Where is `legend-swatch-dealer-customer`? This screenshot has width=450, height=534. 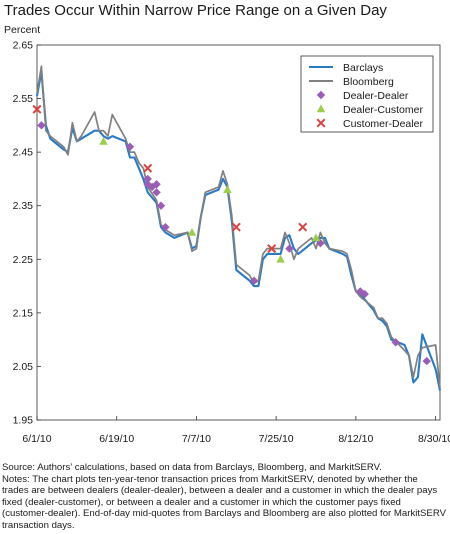
legend-swatch-dealer-customer is located at coordinates (321, 108).